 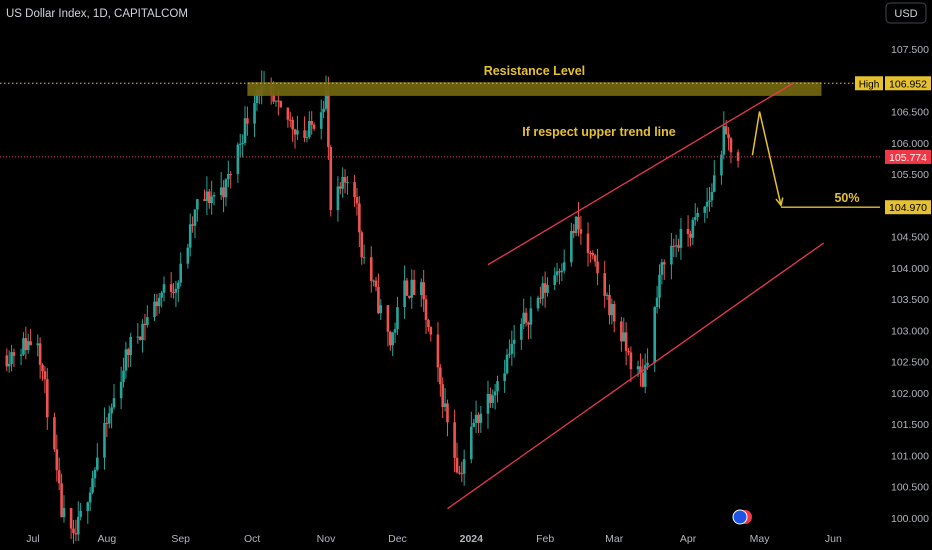 What do you see at coordinates (180, 539) in the screenshot?
I see `x-tick-label: Sep` at bounding box center [180, 539].